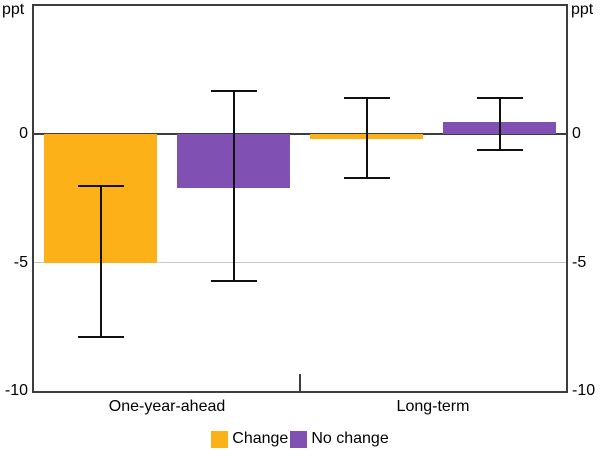 The image size is (600, 451). What do you see at coordinates (260, 438) in the screenshot?
I see `legend-label: Change` at bounding box center [260, 438].